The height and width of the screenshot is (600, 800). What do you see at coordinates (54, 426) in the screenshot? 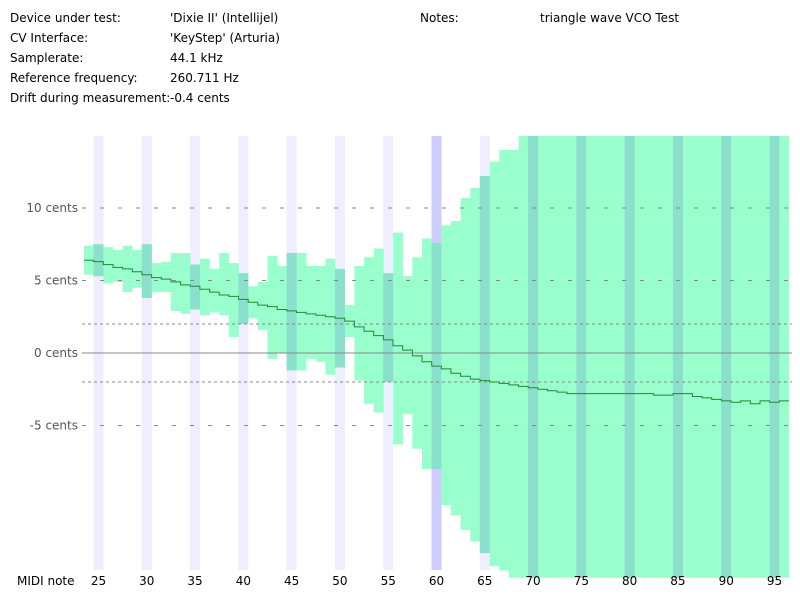
I see `y-tick-label: -5 cents` at bounding box center [54, 426].